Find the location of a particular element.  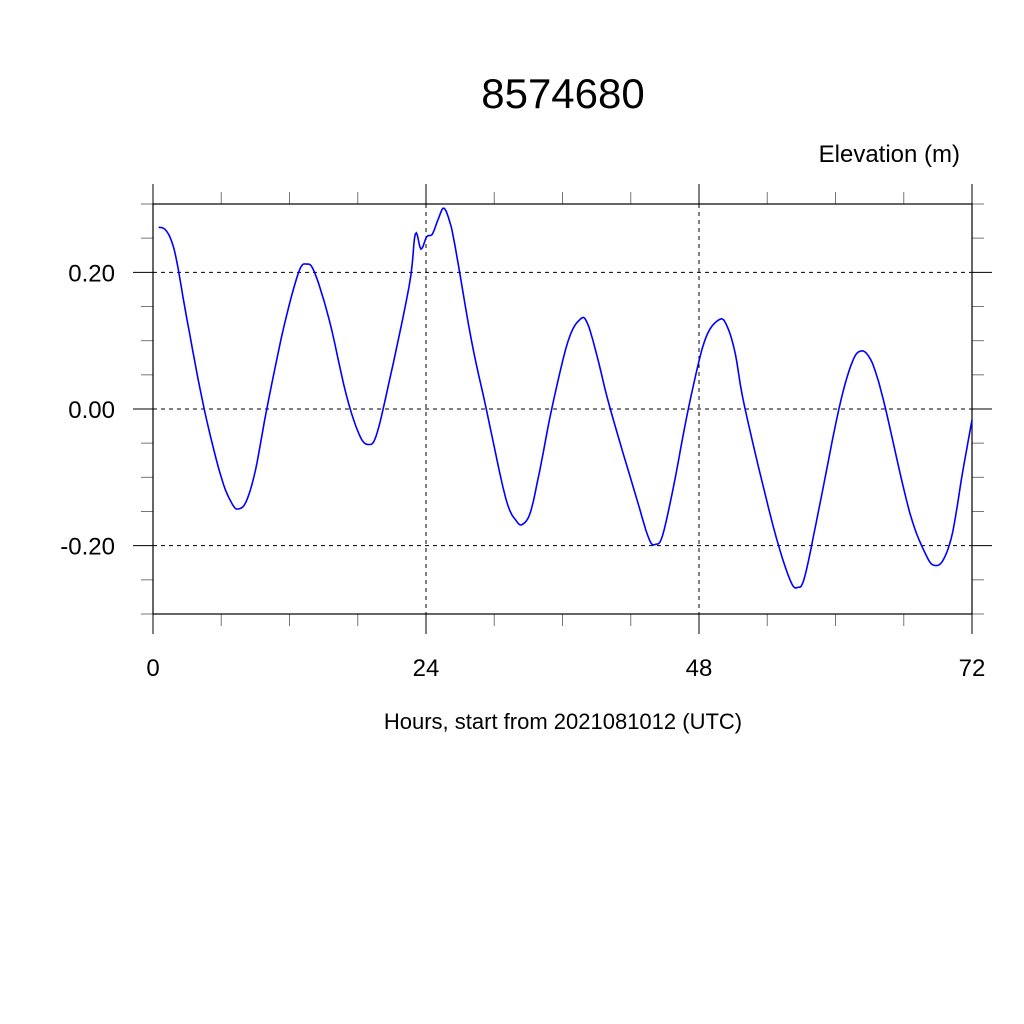

x-tick-label: 24 is located at coordinates (426, 668).